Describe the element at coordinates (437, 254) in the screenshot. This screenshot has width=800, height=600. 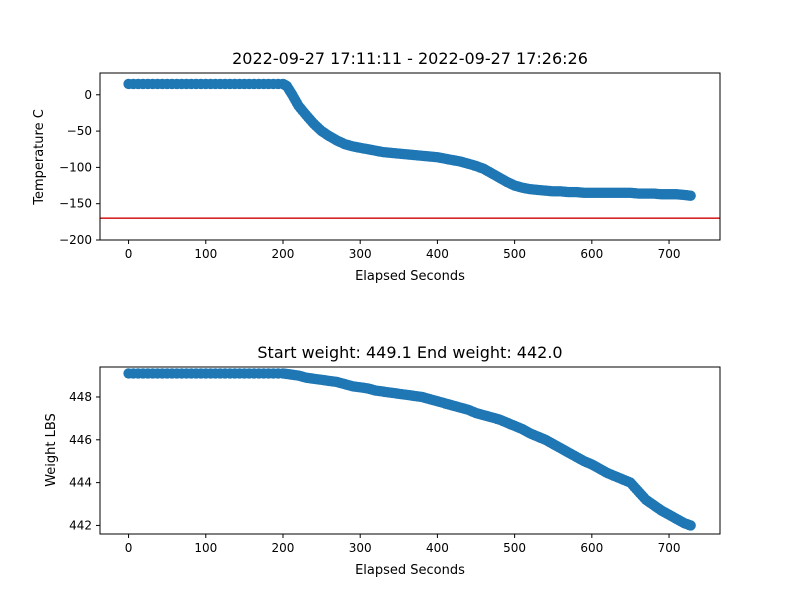
I see `temperature-x-tick-label: 400` at that location.